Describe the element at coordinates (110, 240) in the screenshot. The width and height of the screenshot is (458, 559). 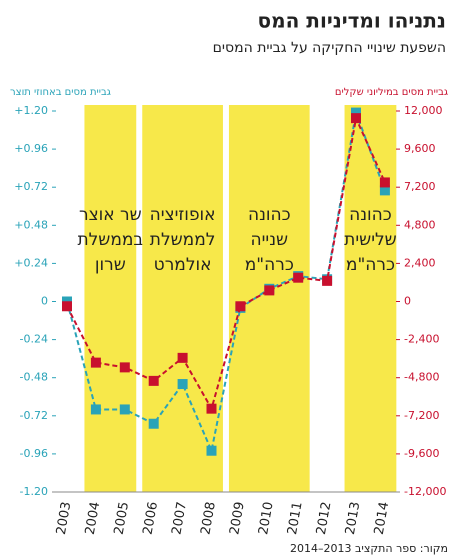
I see `period-label: בממשלת` at that location.